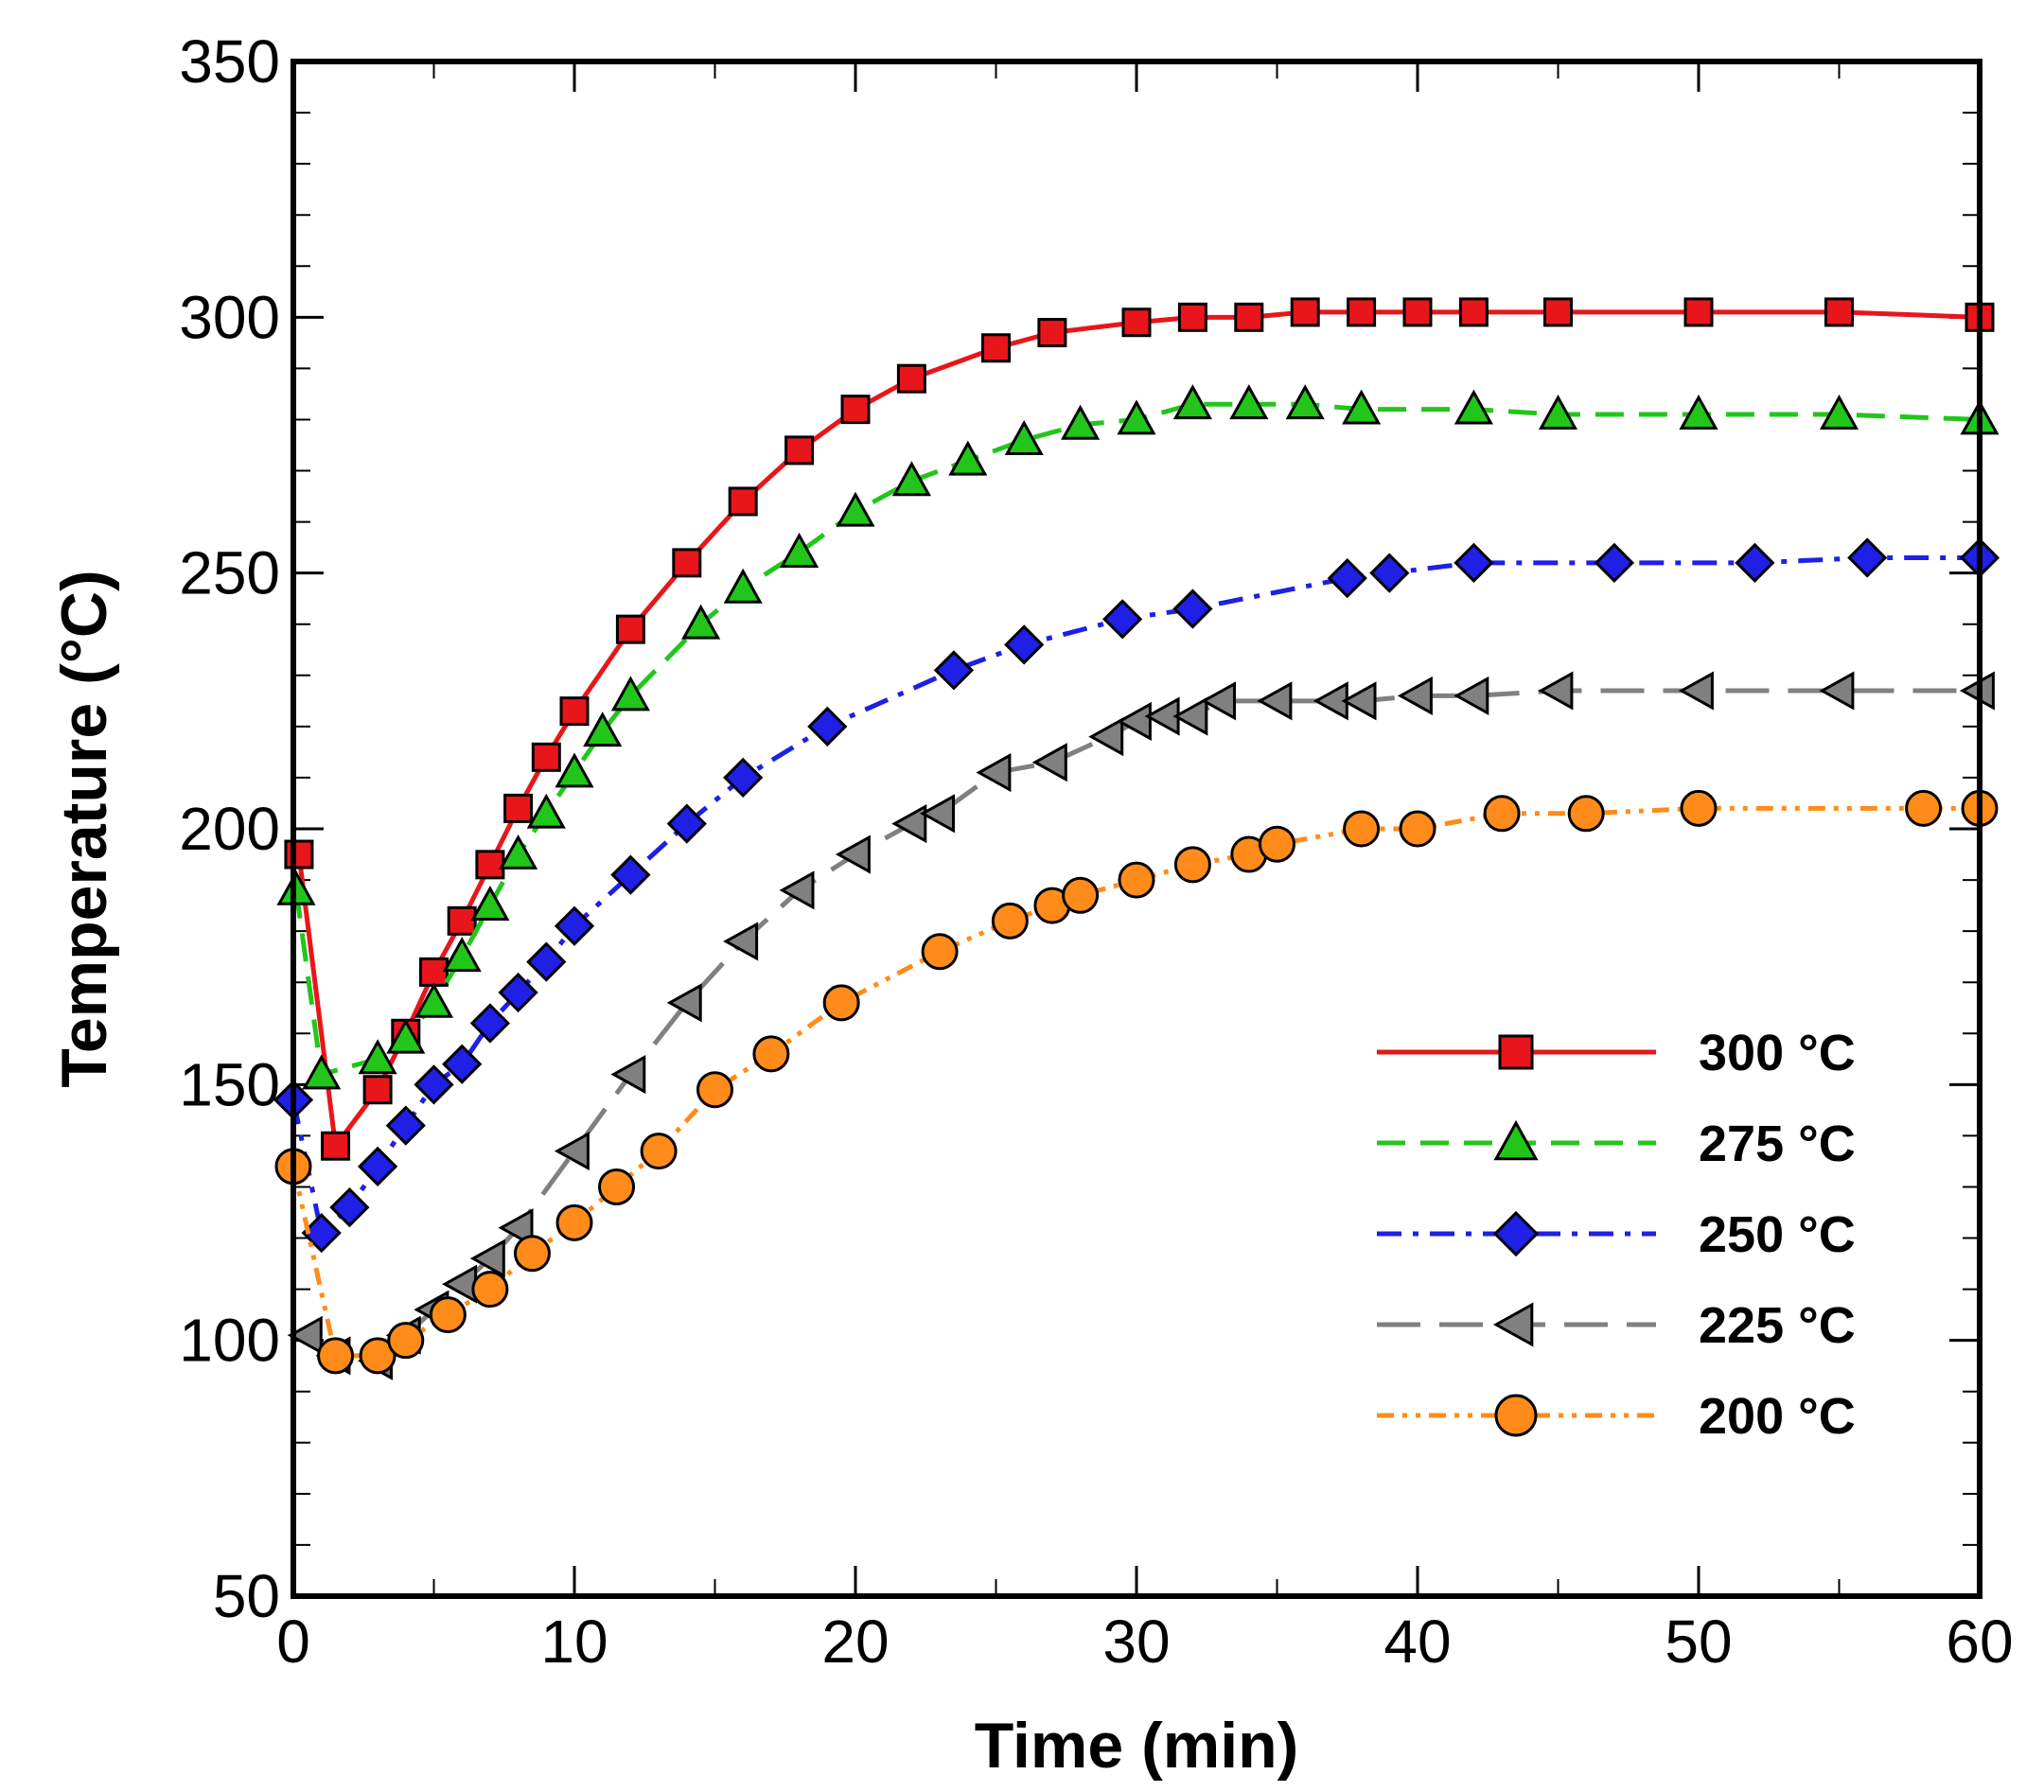  I want to click on y-tick-label: 50, so click(246, 1596).